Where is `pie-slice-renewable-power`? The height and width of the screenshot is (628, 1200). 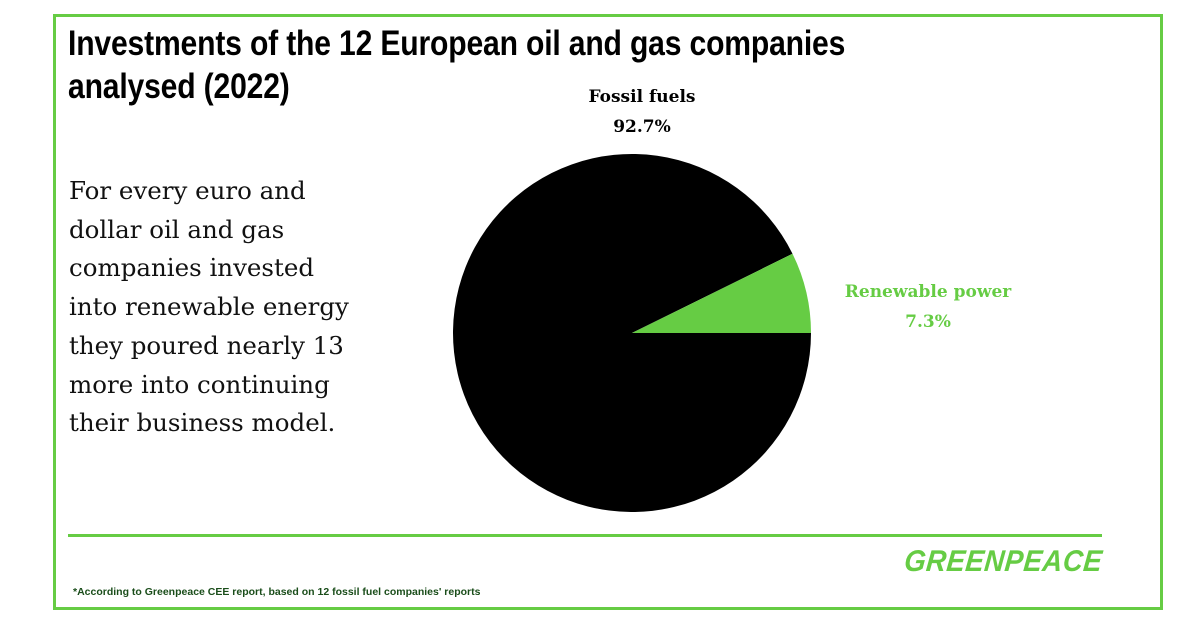 pie-slice-renewable-power is located at coordinates (721, 293).